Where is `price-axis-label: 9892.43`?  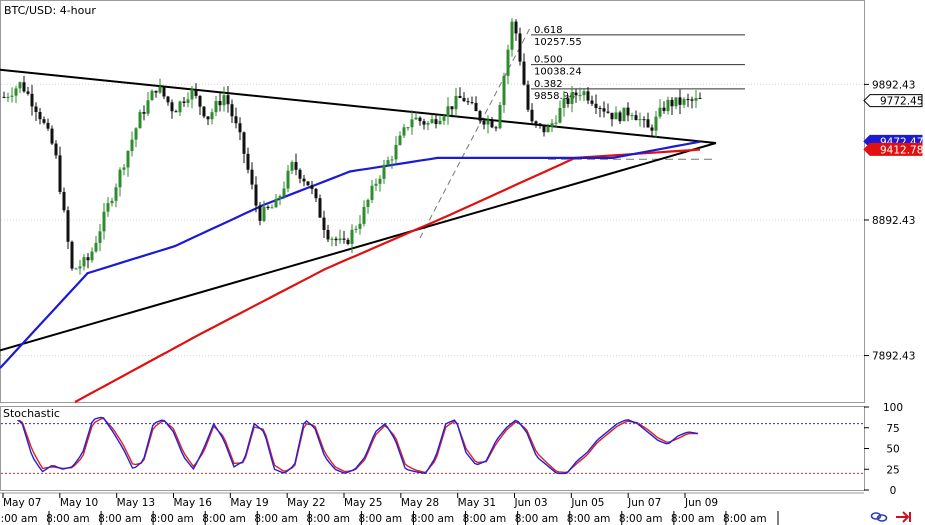
price-axis-label: 9892.43 is located at coordinates (893, 85).